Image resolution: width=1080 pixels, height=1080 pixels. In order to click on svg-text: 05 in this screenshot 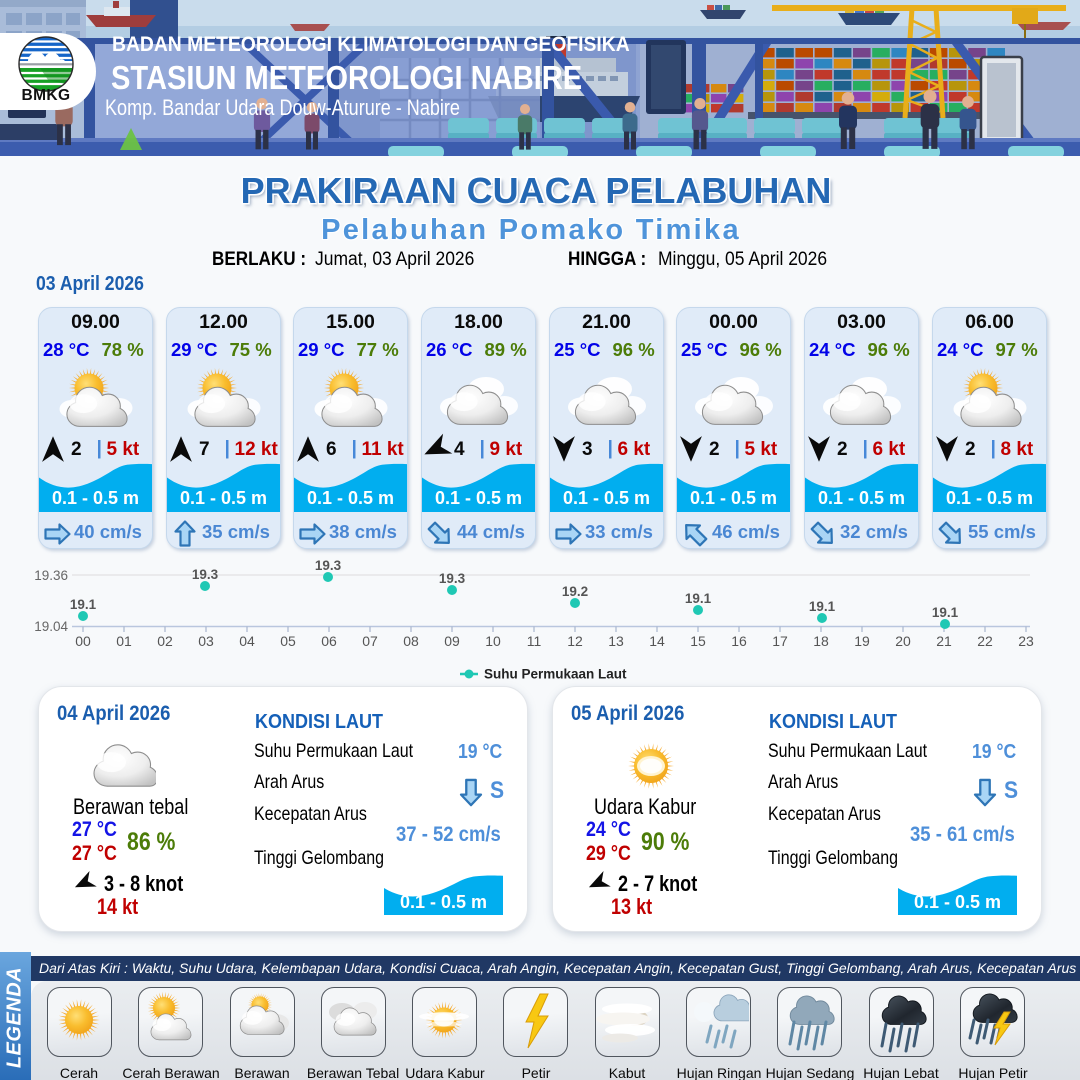, I will do `click(288, 641)`.